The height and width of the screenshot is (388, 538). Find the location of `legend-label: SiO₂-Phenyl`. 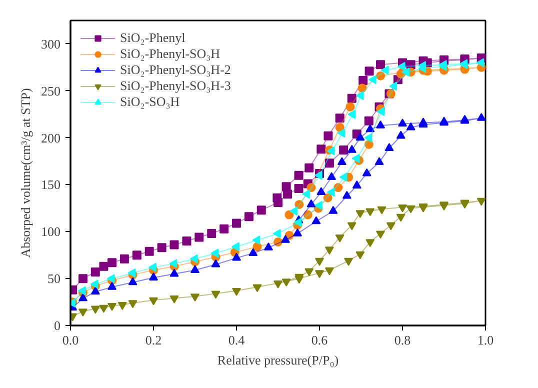

legend-label: SiO₂-Phenyl is located at coordinates (153, 38).